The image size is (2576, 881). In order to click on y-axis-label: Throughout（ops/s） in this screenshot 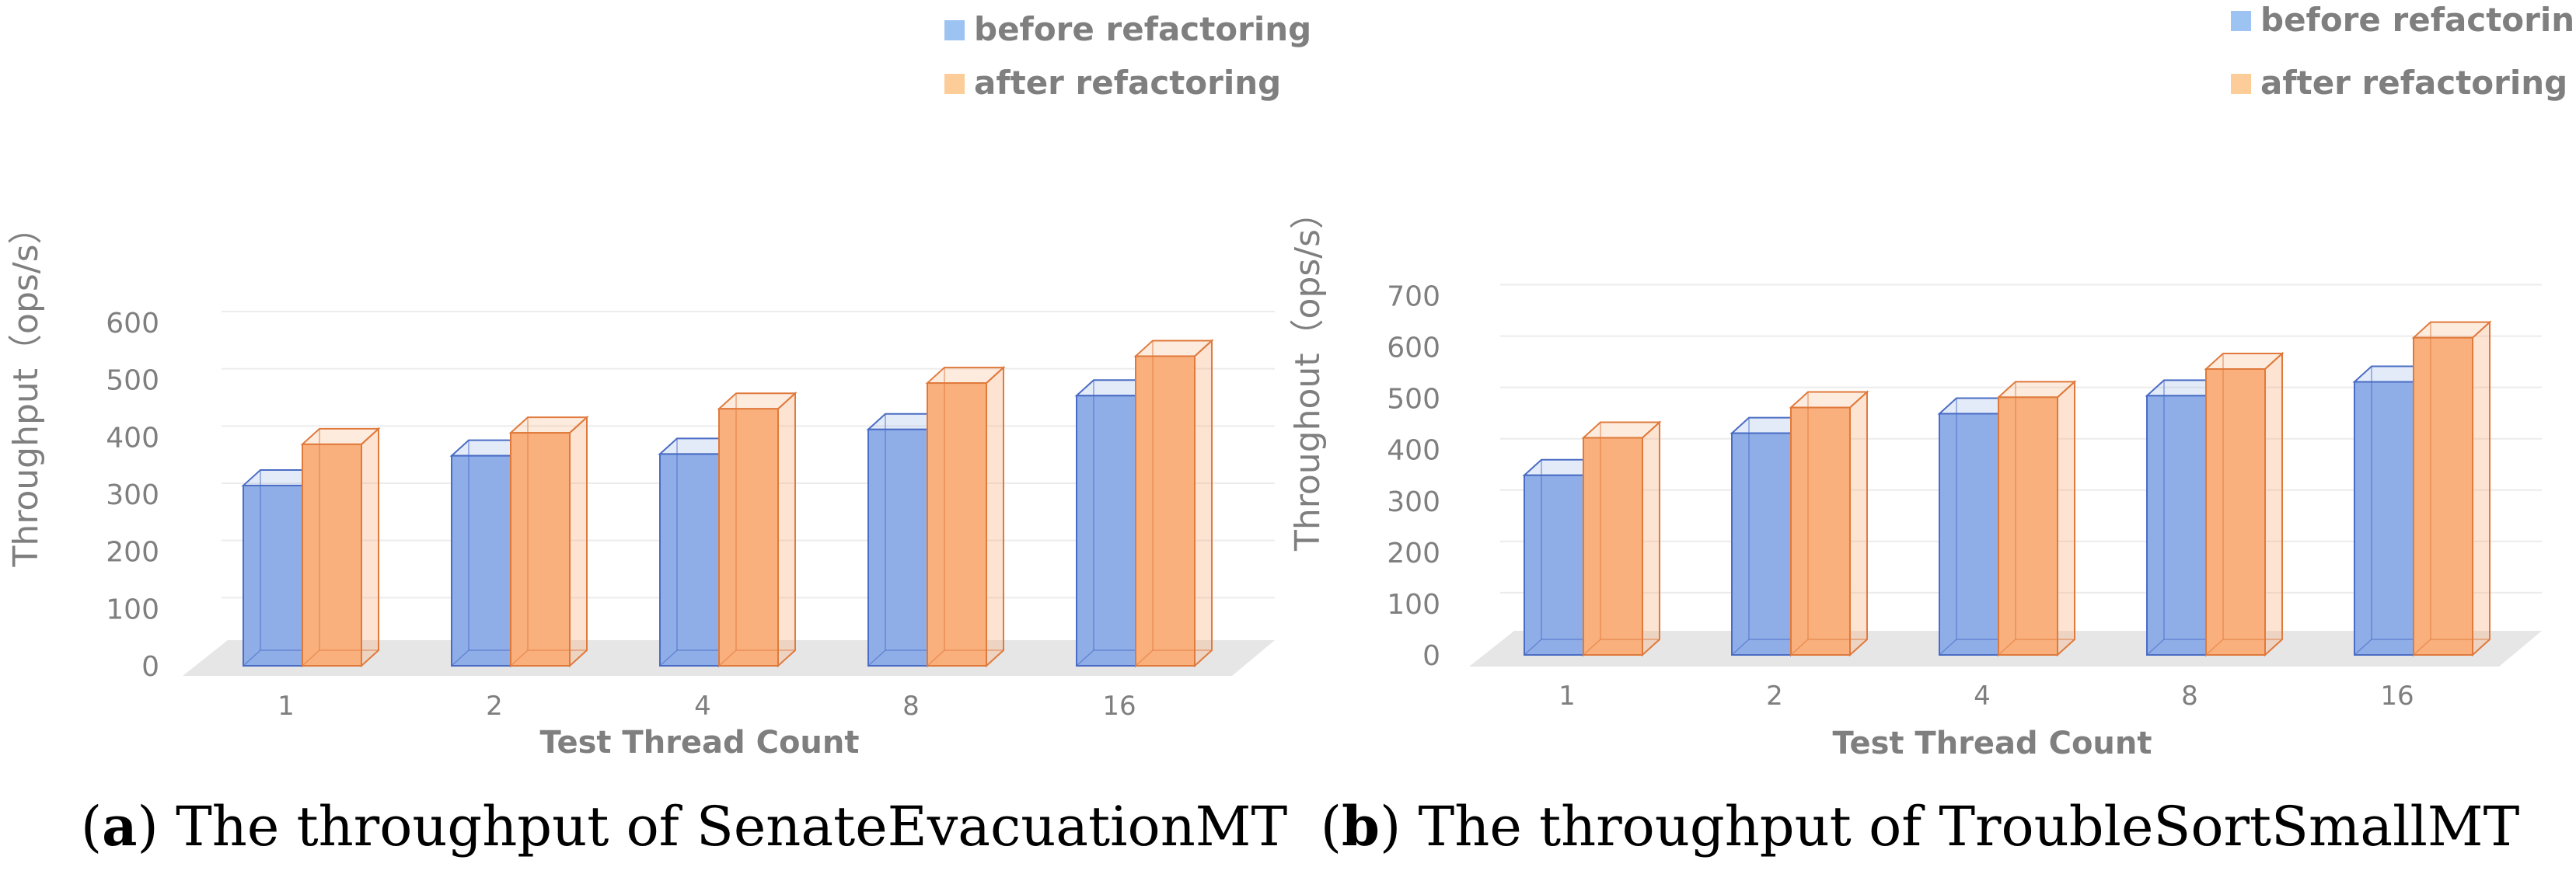, I will do `click(1308, 373)`.